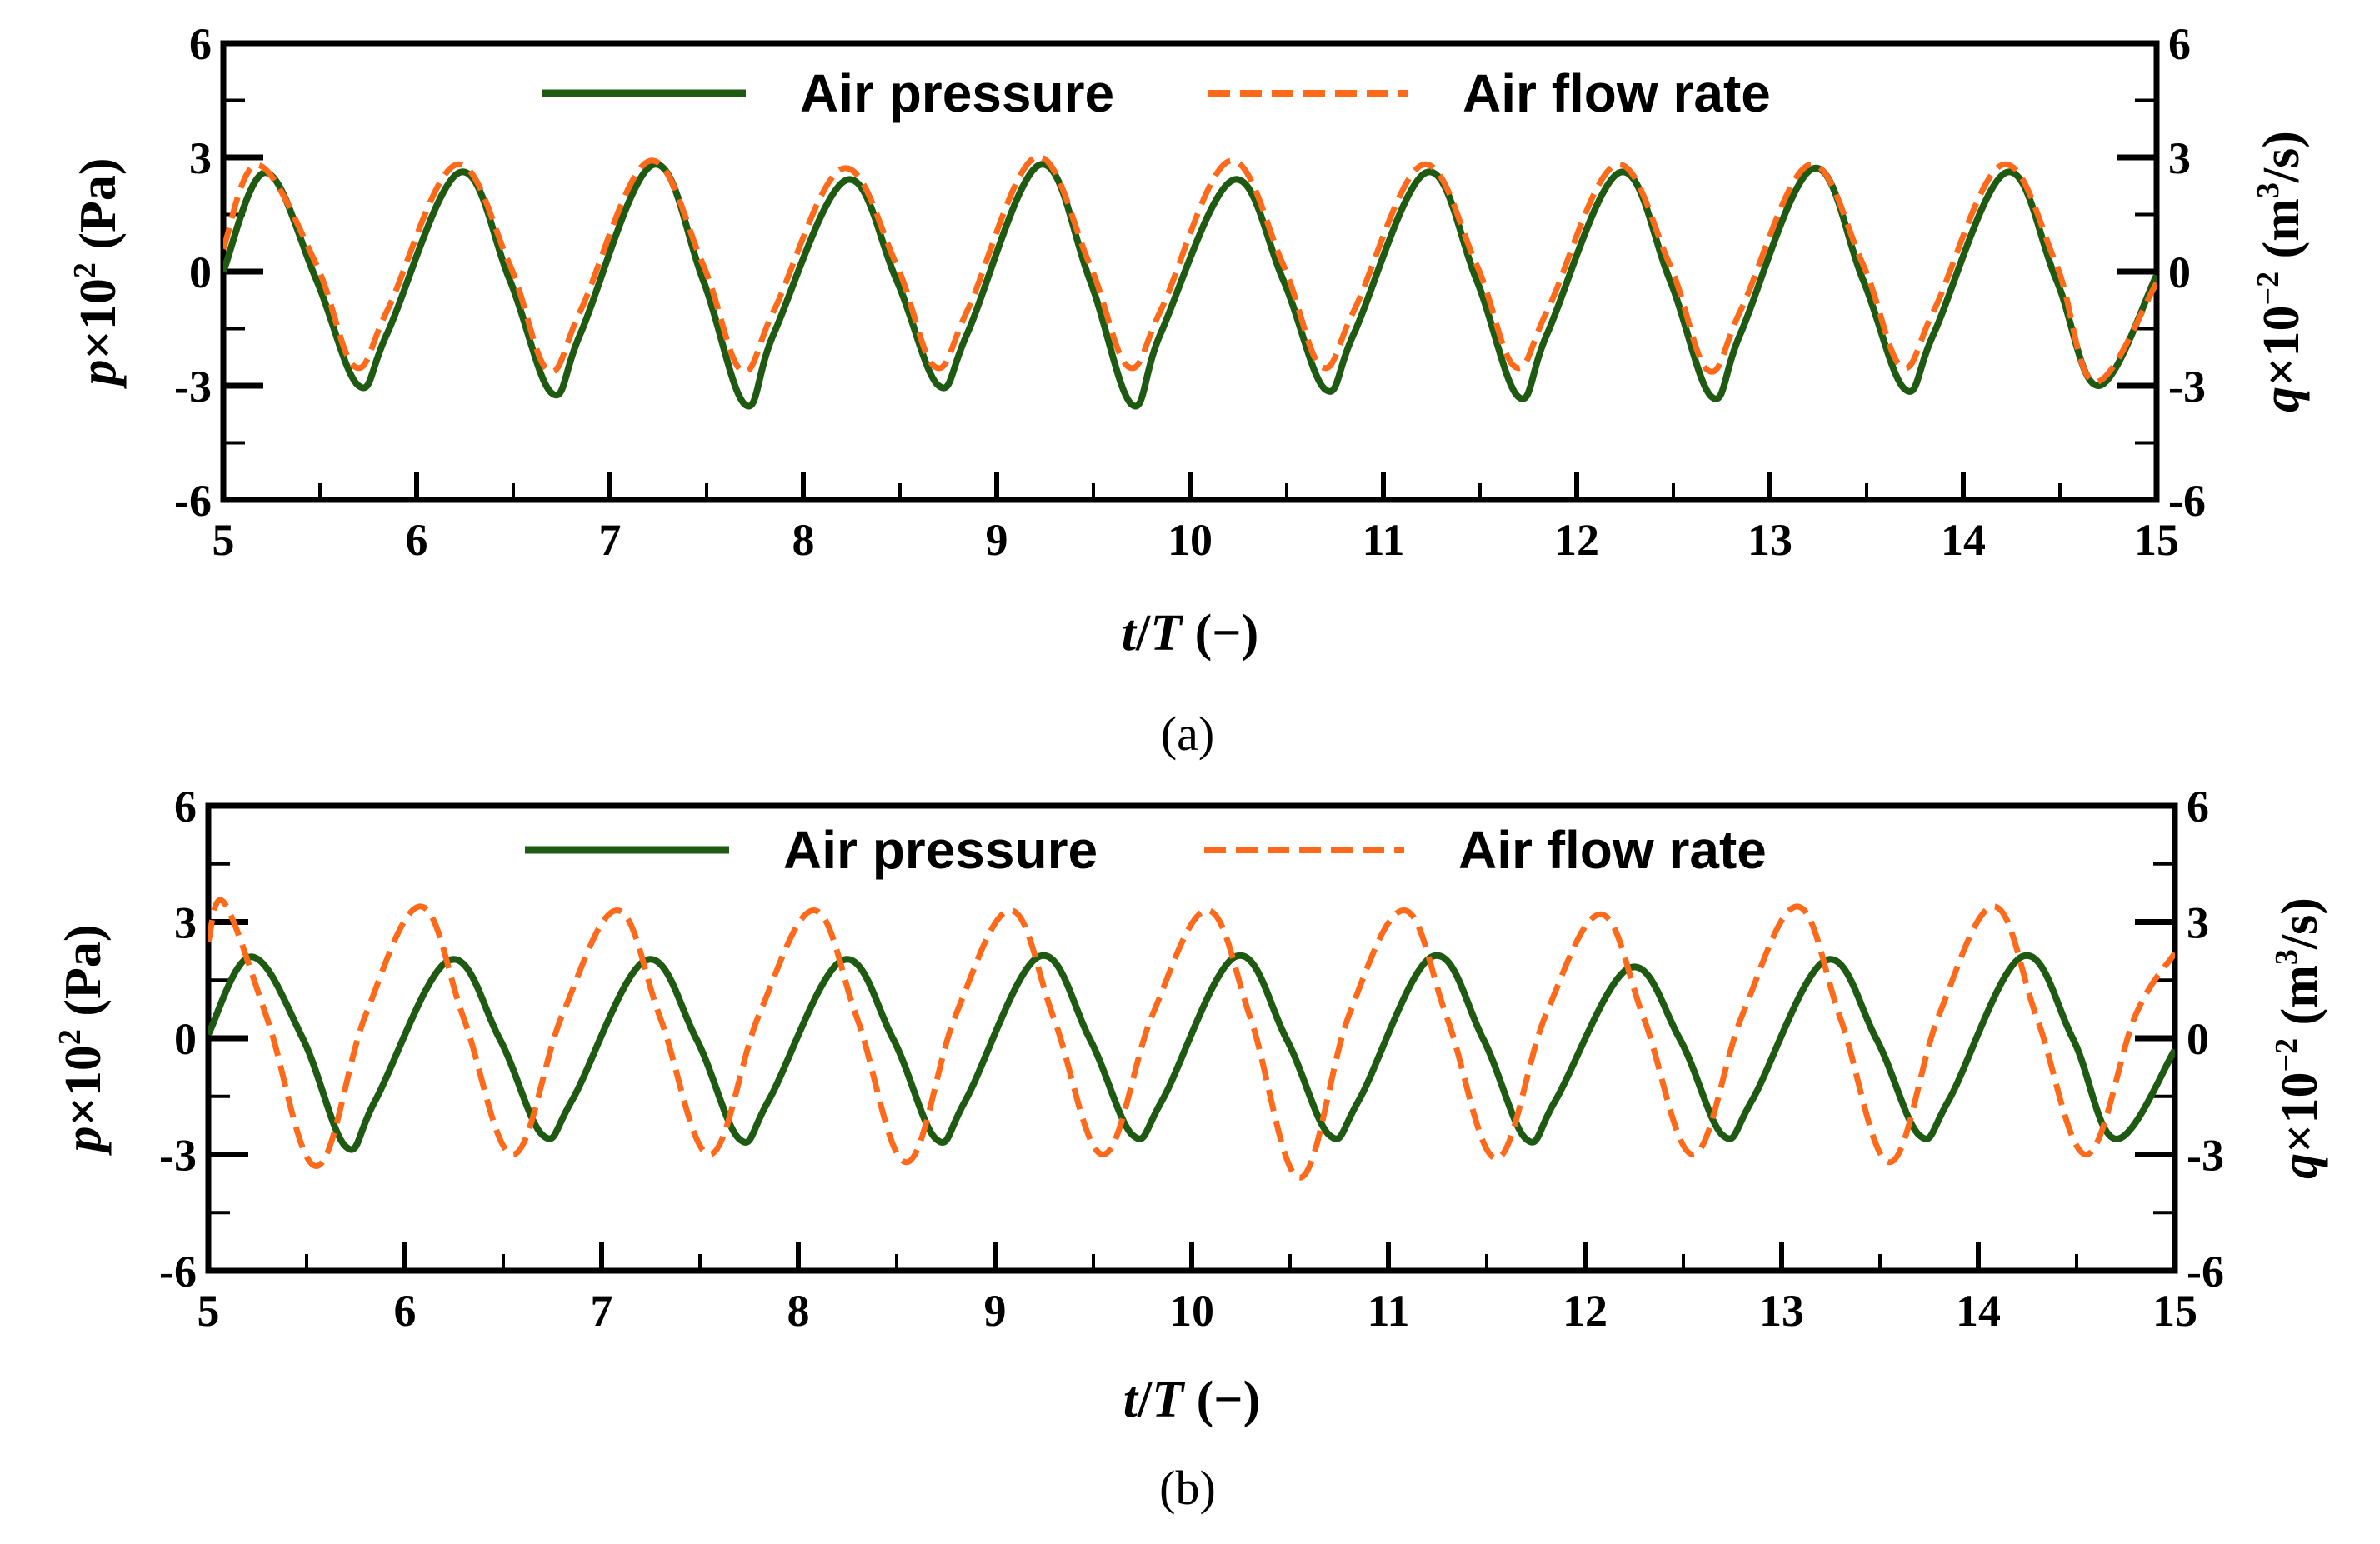 This screenshot has width=2380, height=1544. Describe the element at coordinates (1190, 269) in the screenshot. I see `air-flow-rate-line` at that location.